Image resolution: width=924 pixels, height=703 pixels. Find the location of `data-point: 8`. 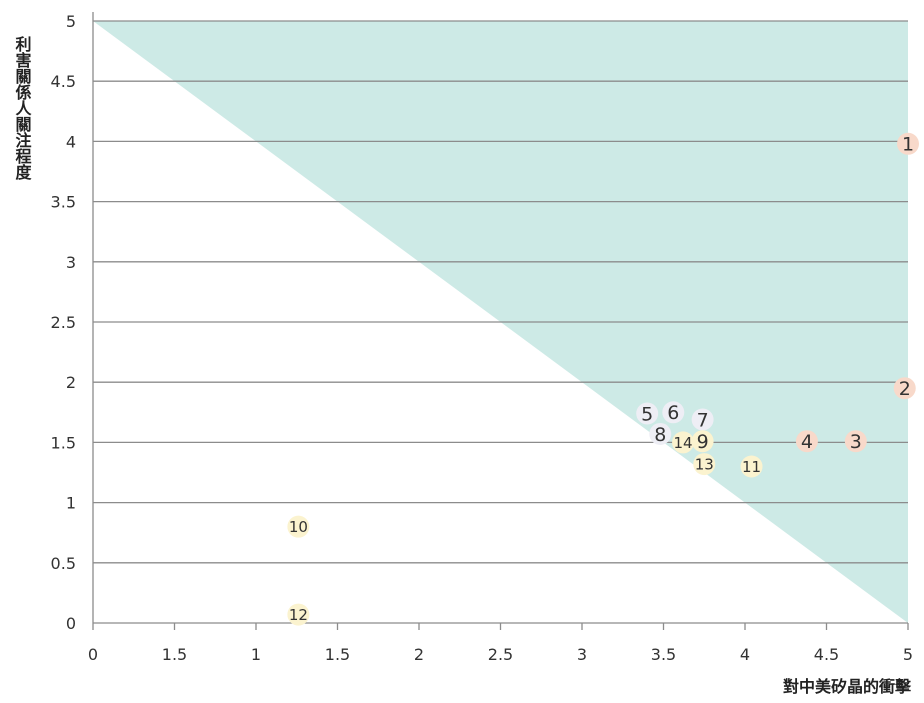

data-point: 8 is located at coordinates (660, 434).